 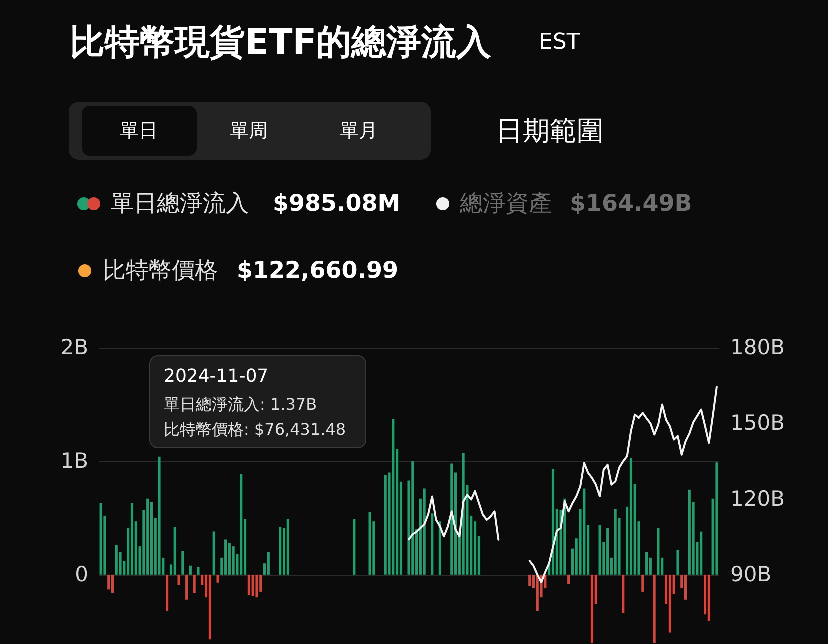 What do you see at coordinates (318, 271) in the screenshot?
I see `text: $122,660.99` at bounding box center [318, 271].